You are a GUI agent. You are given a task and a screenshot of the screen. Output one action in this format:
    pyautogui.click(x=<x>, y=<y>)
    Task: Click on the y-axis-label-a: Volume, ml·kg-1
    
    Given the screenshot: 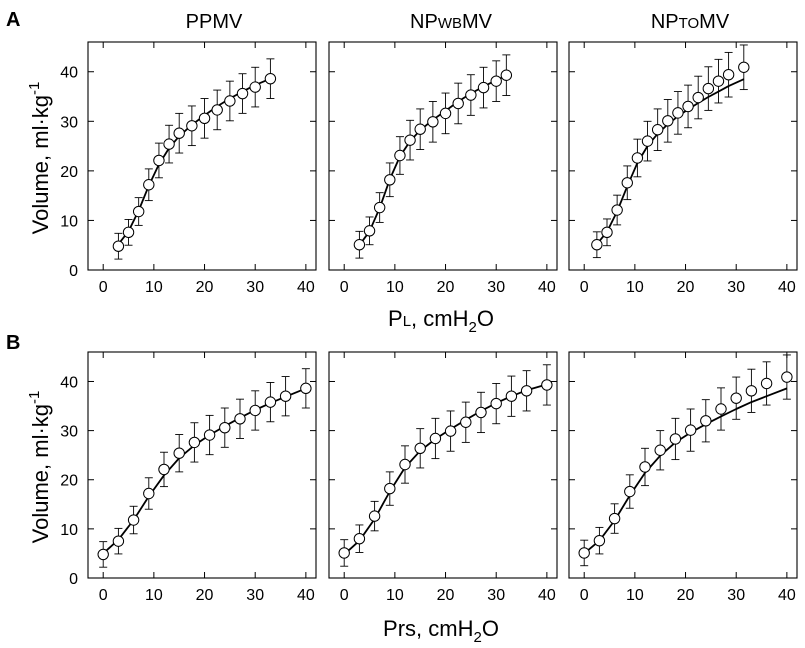 What is the action you would take?
    pyautogui.click(x=39, y=158)
    